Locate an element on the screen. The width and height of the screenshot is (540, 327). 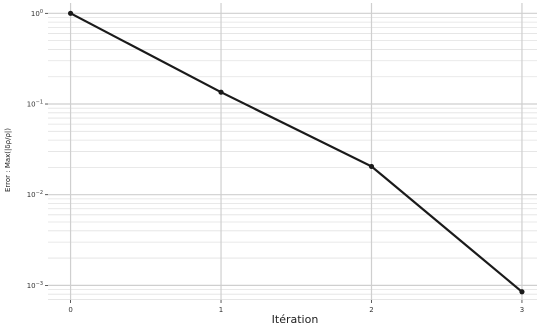
x-tick-label: 3 is located at coordinates (522, 310).